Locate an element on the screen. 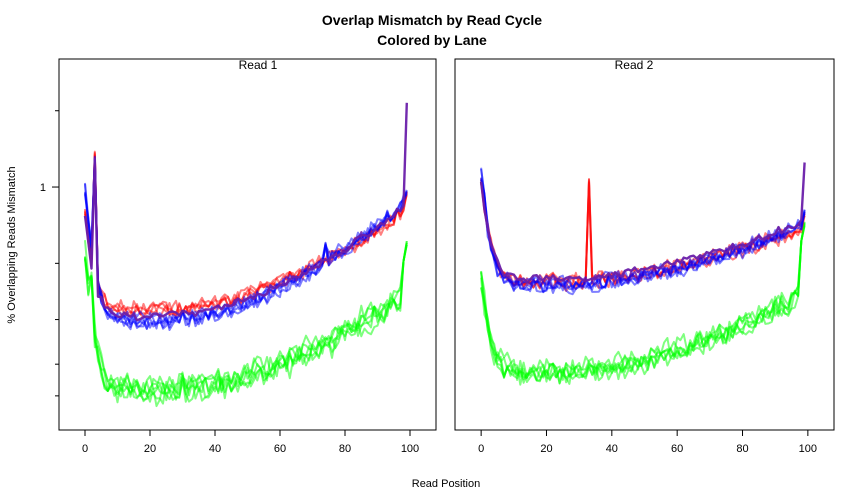 This screenshot has width=864, height=504. panel-title-read-1: Read 1 is located at coordinates (258, 65).